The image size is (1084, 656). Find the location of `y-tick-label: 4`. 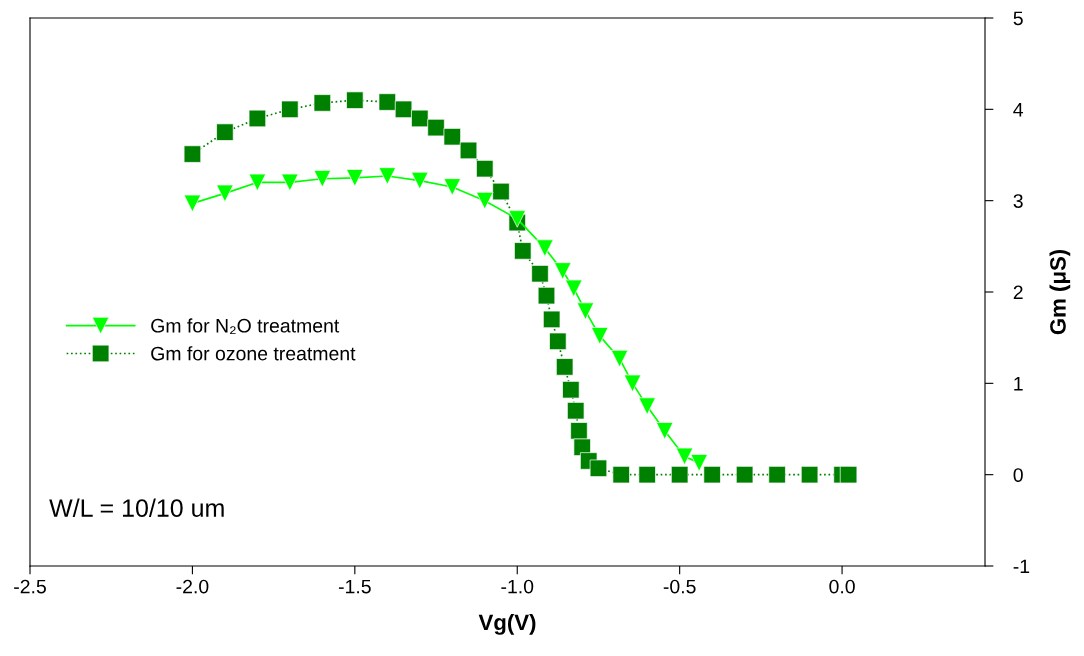

y-tick-label: 4 is located at coordinates (1018, 110).